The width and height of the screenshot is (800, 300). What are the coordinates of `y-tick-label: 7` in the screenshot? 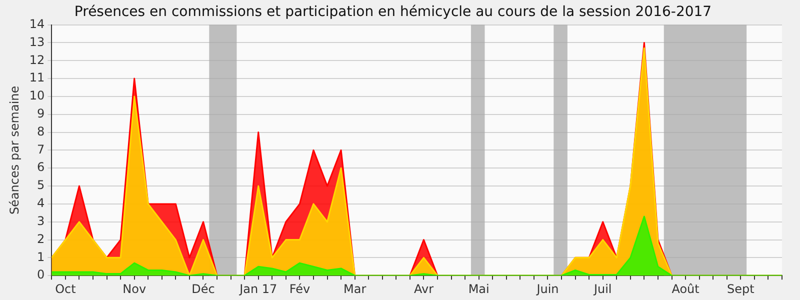 It's located at (41, 149).